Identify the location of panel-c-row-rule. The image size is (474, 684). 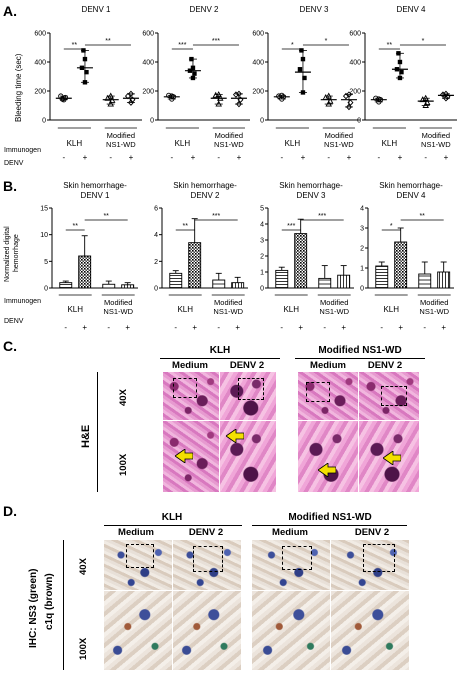
(97, 432).